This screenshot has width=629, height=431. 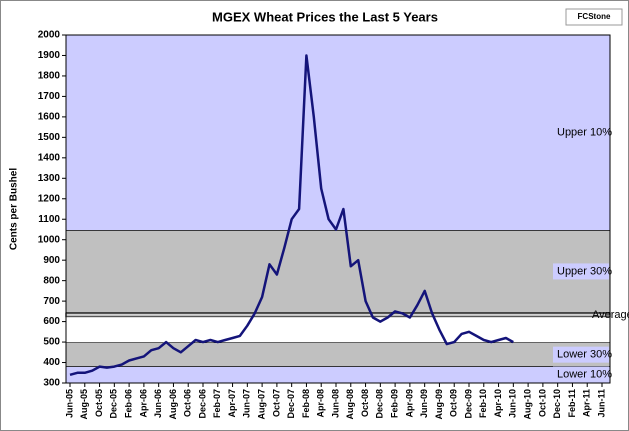 What do you see at coordinates (601, 403) in the screenshot?
I see `x-tick-label: Jun-11` at bounding box center [601, 403].